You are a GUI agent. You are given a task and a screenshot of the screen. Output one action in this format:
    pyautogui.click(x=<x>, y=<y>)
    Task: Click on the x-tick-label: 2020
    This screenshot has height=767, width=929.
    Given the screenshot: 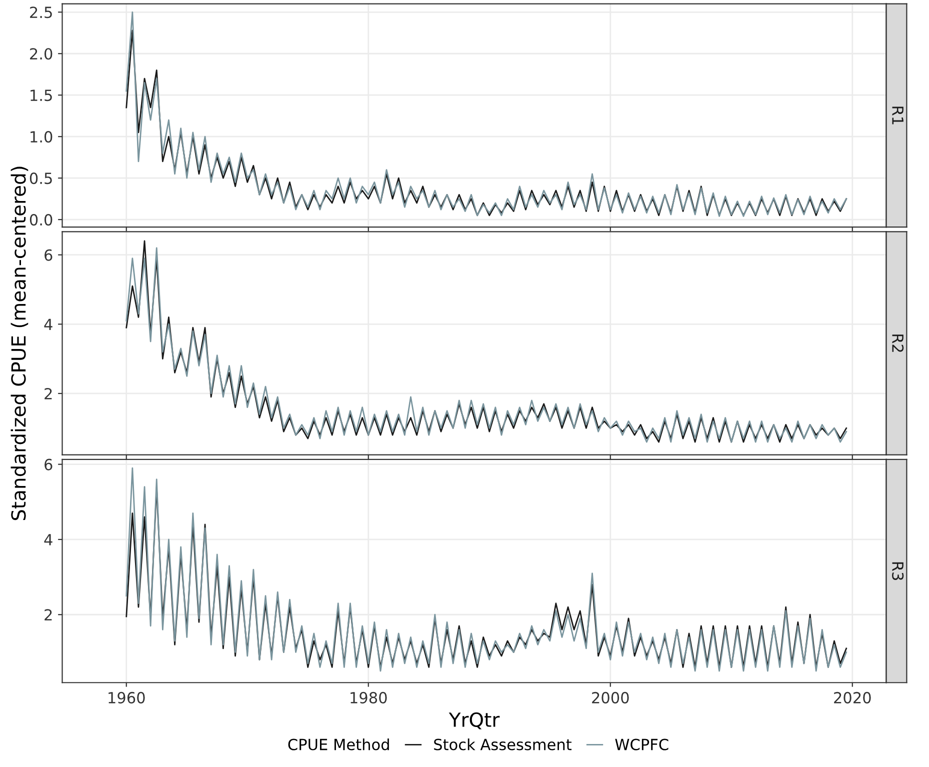 What is the action you would take?
    pyautogui.click(x=852, y=698)
    